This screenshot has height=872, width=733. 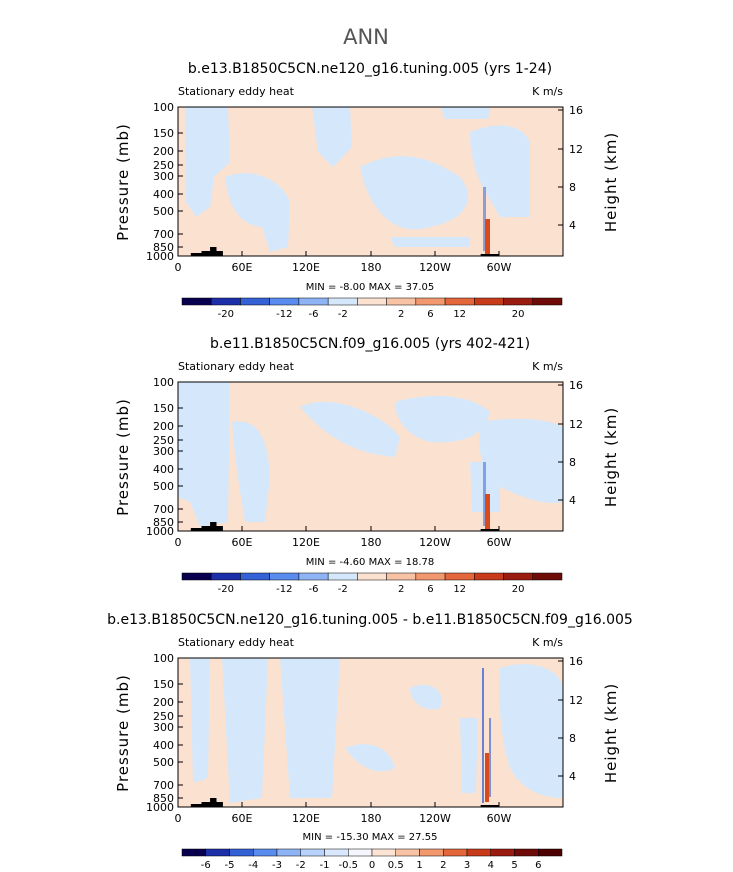 I want to click on left-string: Stationary eddy heat, so click(x=236, y=366).